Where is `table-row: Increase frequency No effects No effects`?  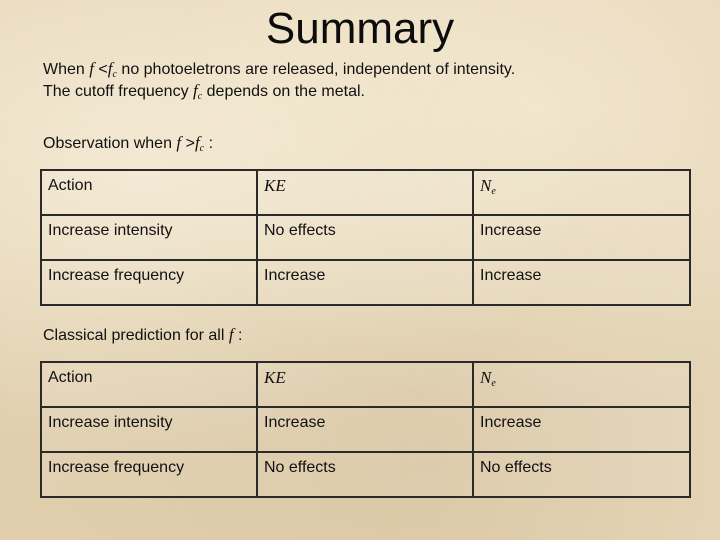
table-row: Increase frequency No effects No effects is located at coordinates (365, 474).